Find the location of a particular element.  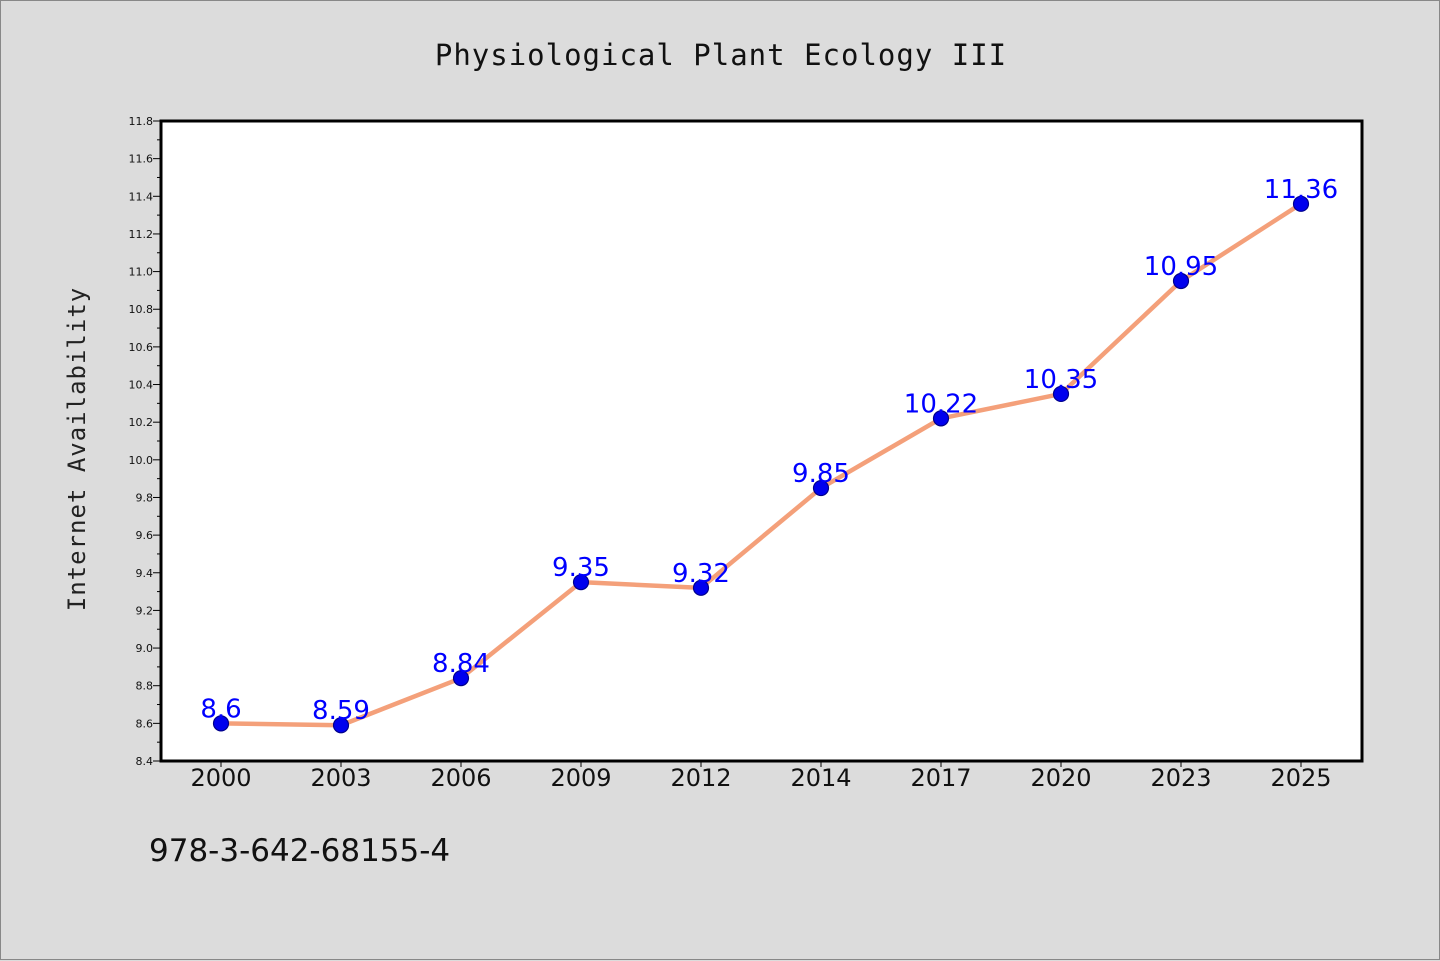

y-tick-label: 11.8 is located at coordinates (141, 121).